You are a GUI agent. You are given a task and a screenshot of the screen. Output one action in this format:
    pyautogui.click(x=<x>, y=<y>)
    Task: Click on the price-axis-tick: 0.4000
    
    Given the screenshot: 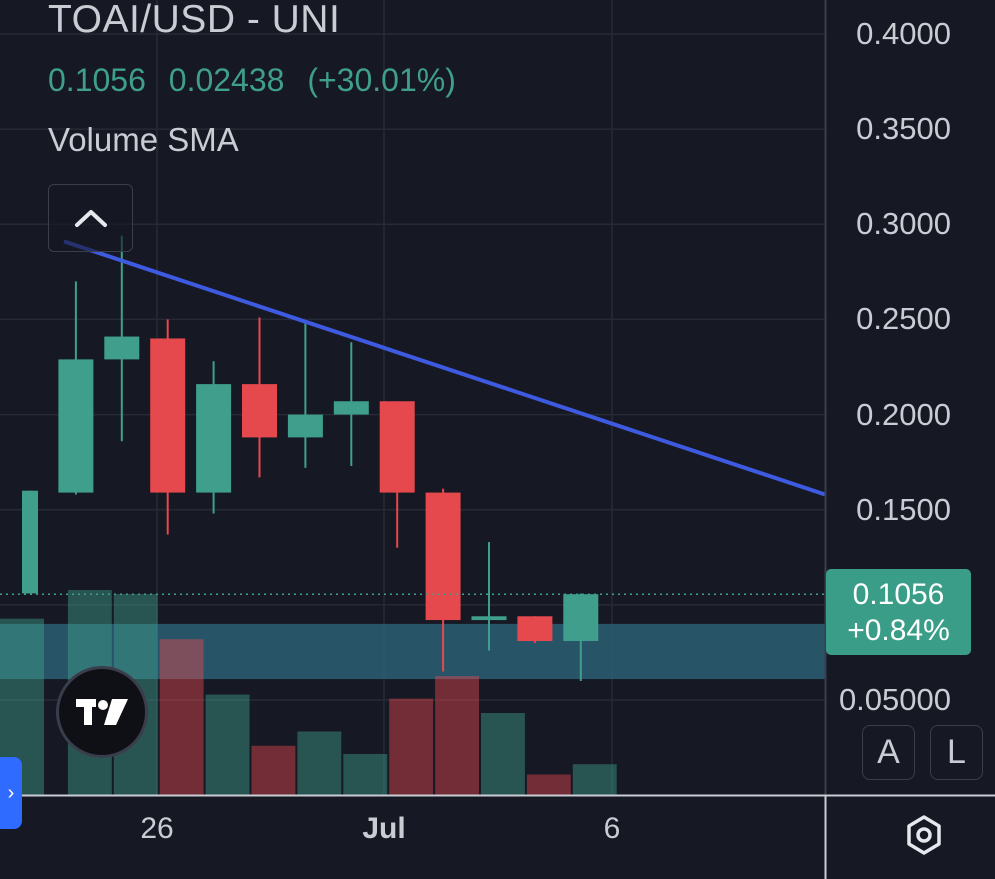 What is the action you would take?
    pyautogui.click(x=903, y=33)
    